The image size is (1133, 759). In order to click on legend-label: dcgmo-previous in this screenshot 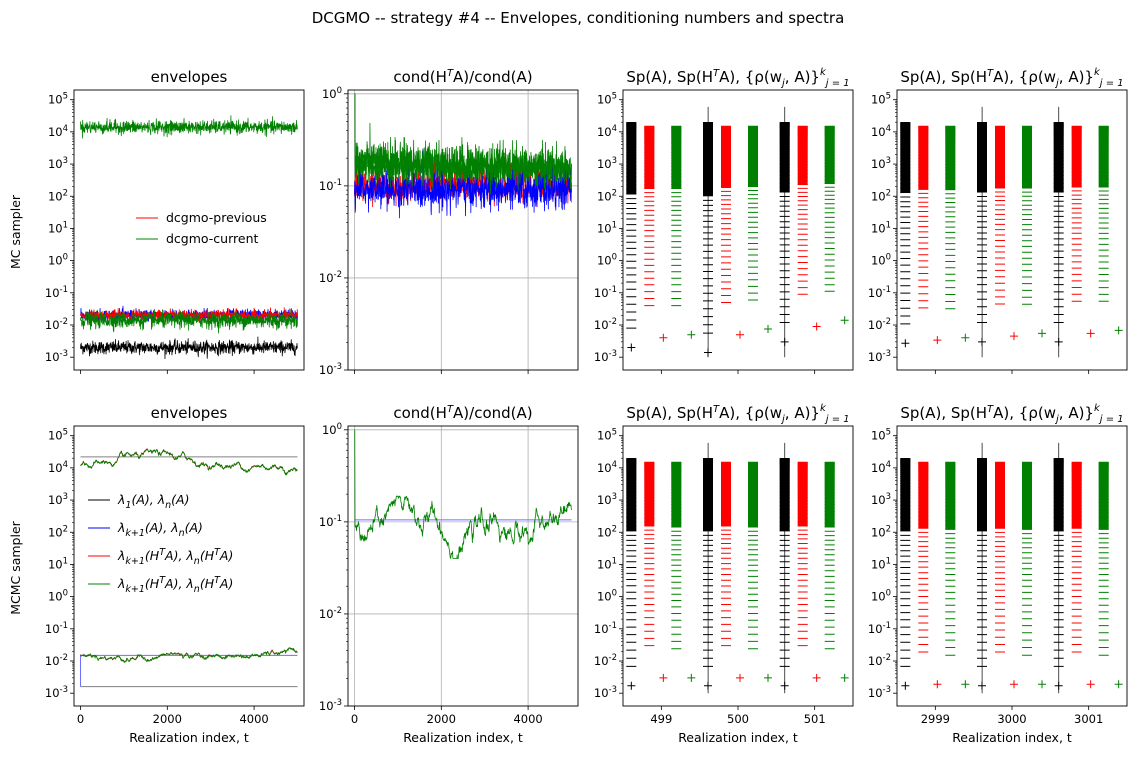, I will do `click(216, 217)`.